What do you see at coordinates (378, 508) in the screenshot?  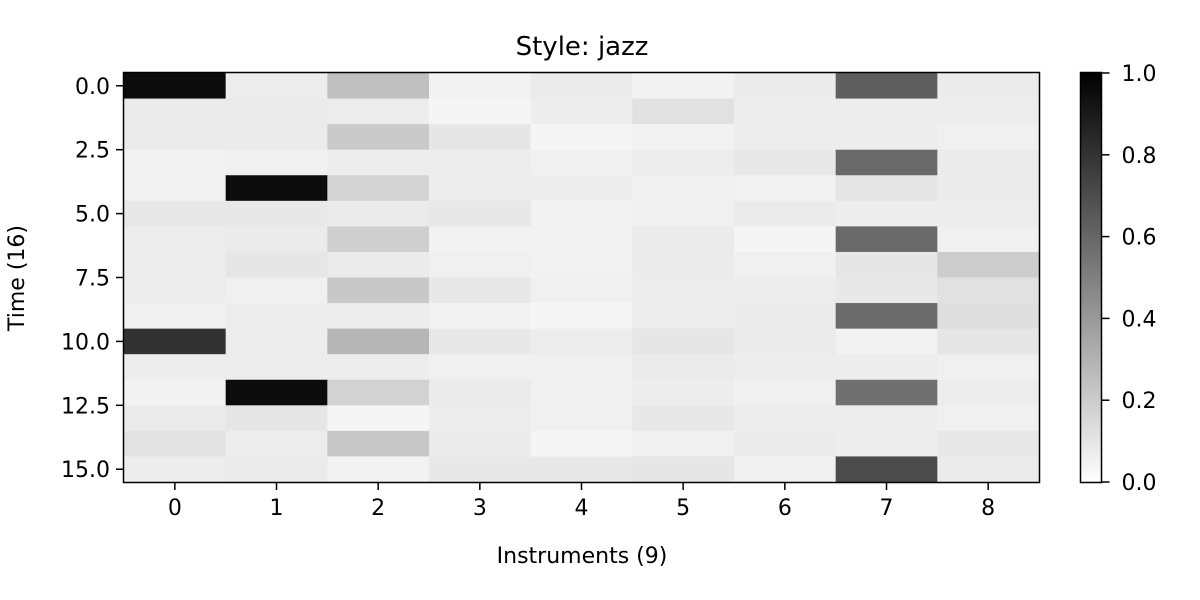 I see `x-tick-label: 2` at bounding box center [378, 508].